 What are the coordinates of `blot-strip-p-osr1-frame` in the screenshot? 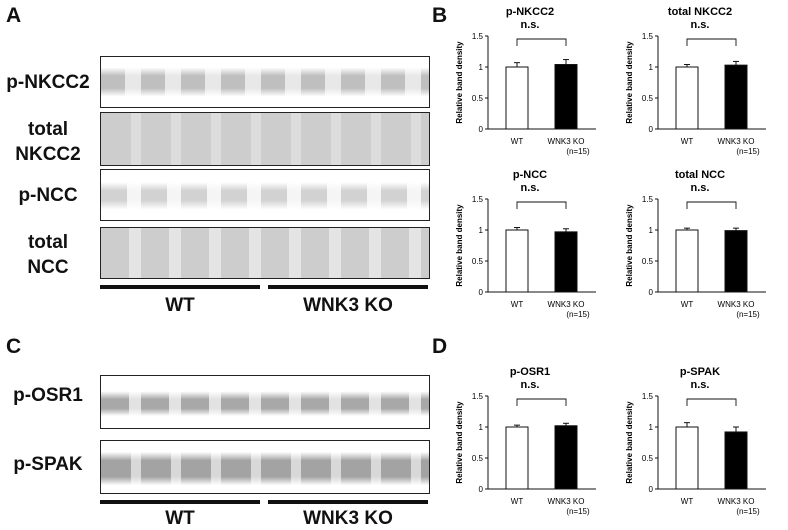 It's located at (265, 402).